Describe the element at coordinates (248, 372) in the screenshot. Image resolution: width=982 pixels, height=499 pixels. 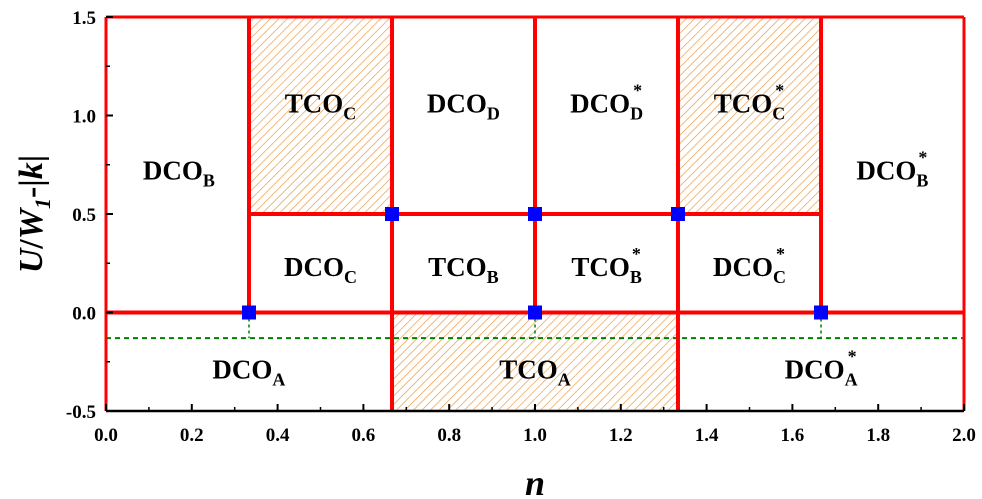
I see `region-label-dco-a: DCOA` at that location.